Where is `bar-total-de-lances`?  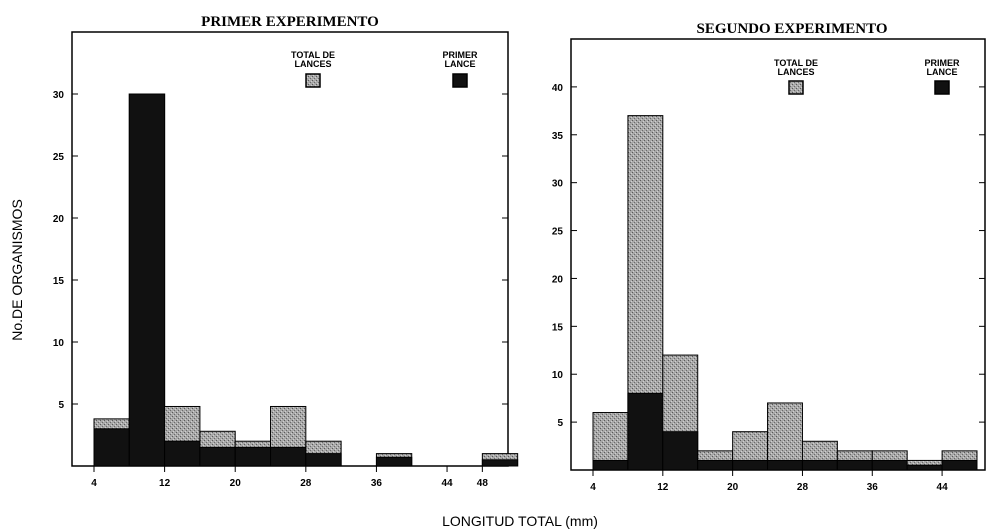 bar-total-de-lances is located at coordinates (785, 436).